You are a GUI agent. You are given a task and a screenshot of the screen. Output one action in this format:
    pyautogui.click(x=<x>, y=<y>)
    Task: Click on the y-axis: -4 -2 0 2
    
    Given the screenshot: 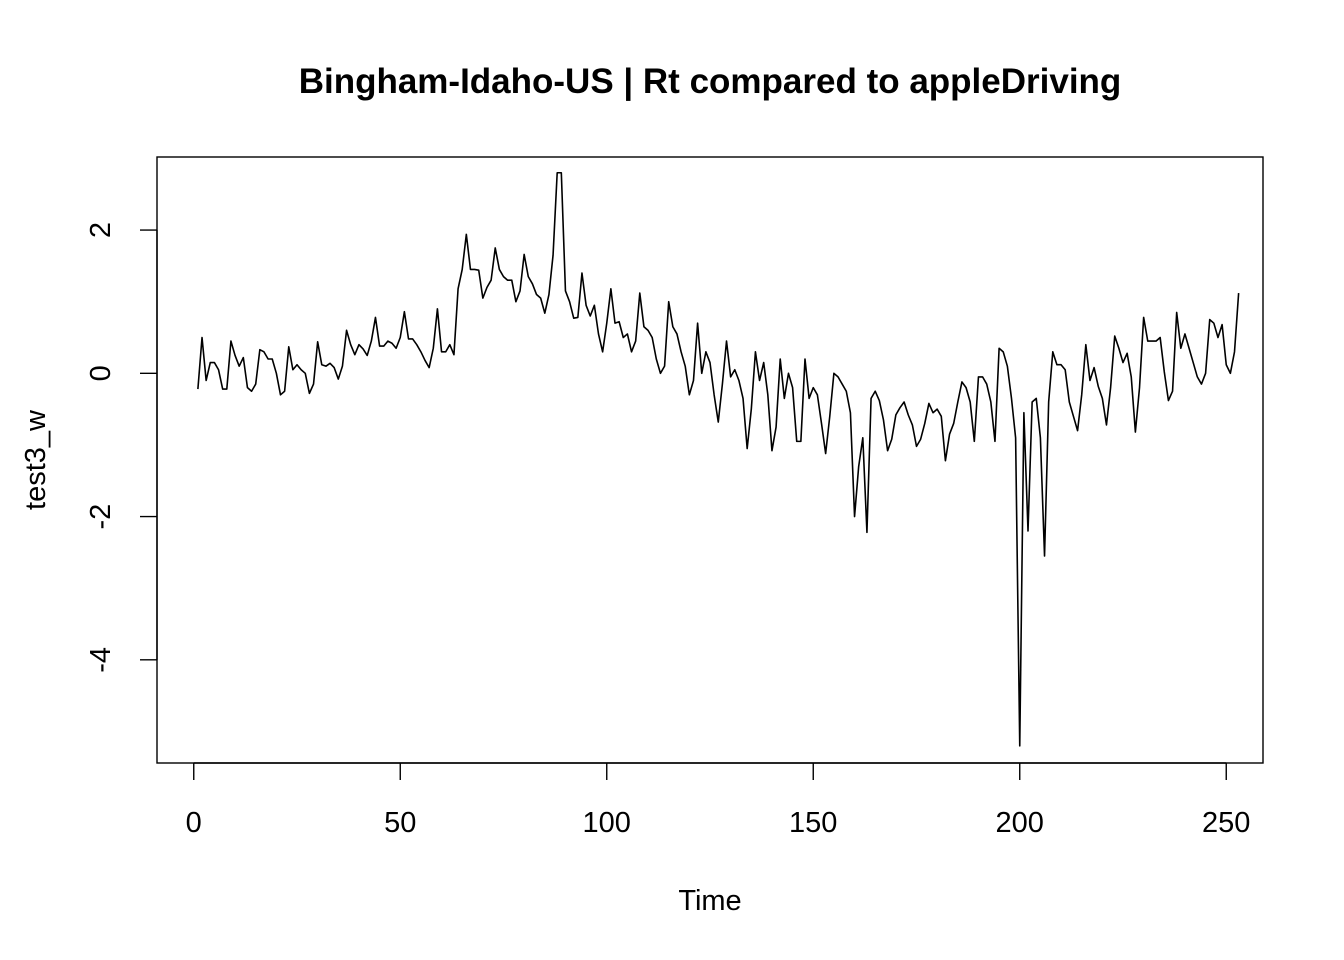 What is the action you would take?
    pyautogui.click(x=121, y=447)
    